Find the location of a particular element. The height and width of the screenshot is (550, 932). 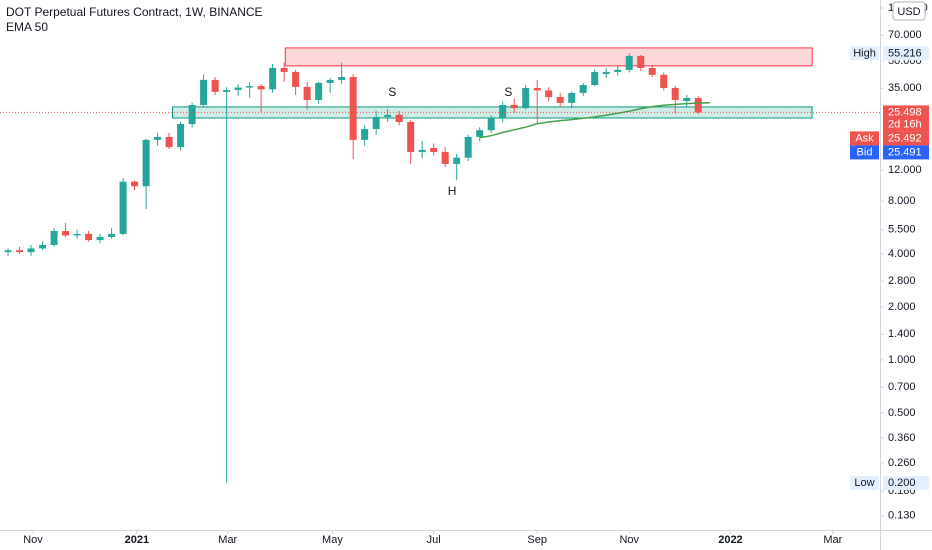

ask-value-box is located at coordinates (906, 138).